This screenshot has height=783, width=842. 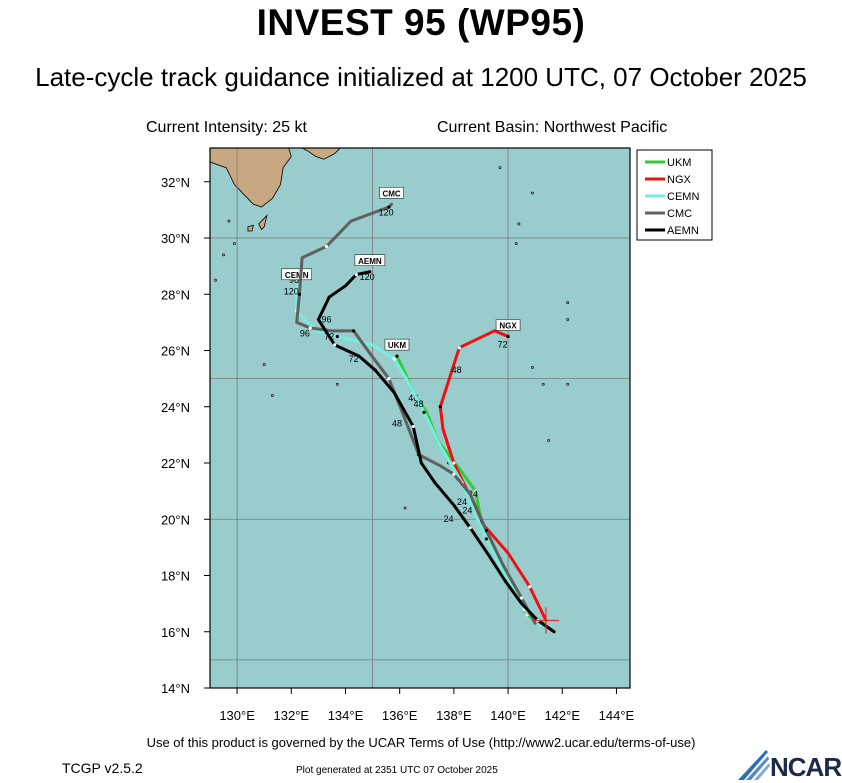 I want to click on land-kyushu, so click(x=250, y=177).